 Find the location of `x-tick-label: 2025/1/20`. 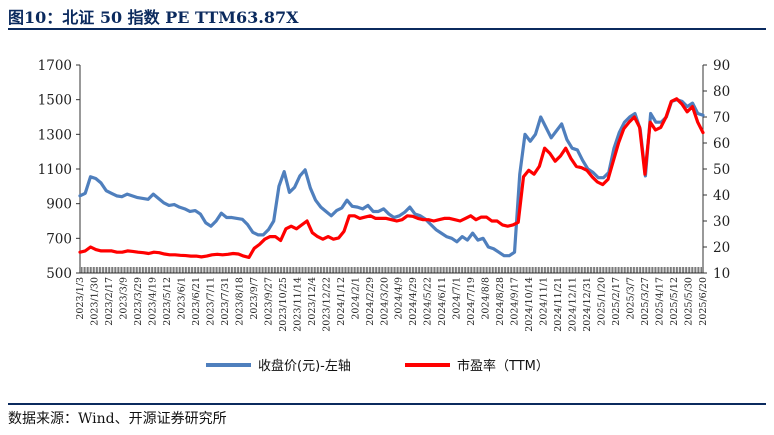

x-tick-label: 2025/1/20 is located at coordinates (602, 301).